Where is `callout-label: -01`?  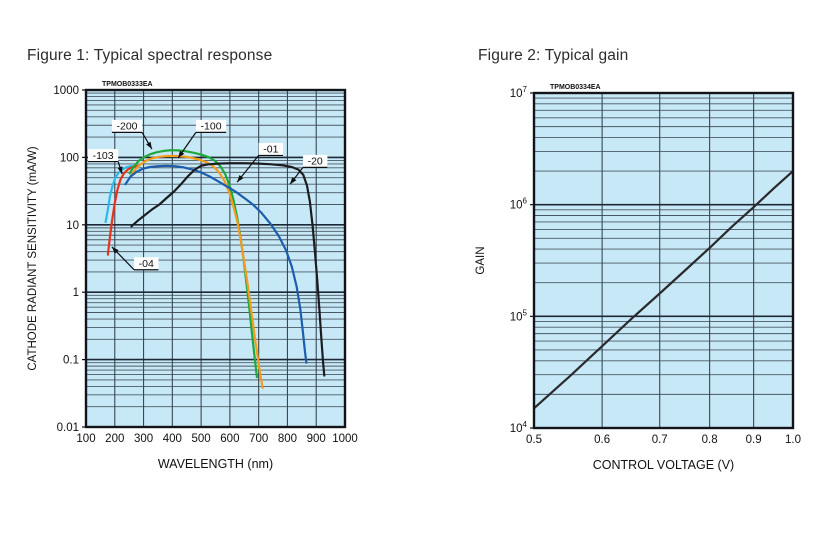 callout-label: -01 is located at coordinates (270, 150).